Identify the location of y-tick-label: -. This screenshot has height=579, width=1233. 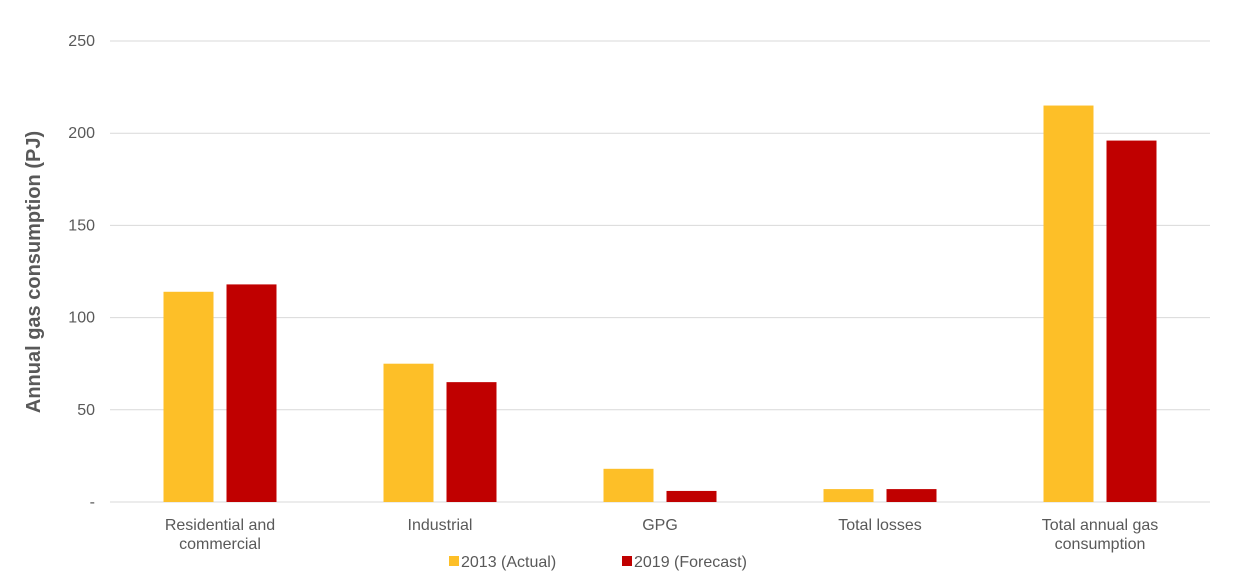
(92, 502).